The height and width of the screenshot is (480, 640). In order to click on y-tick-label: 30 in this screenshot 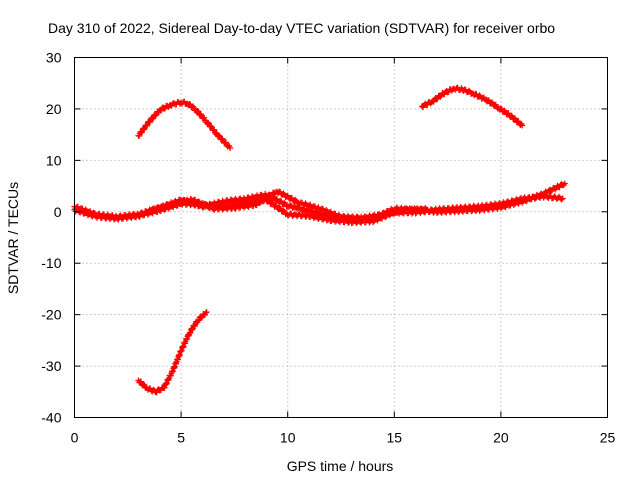, I will do `click(54, 58)`.